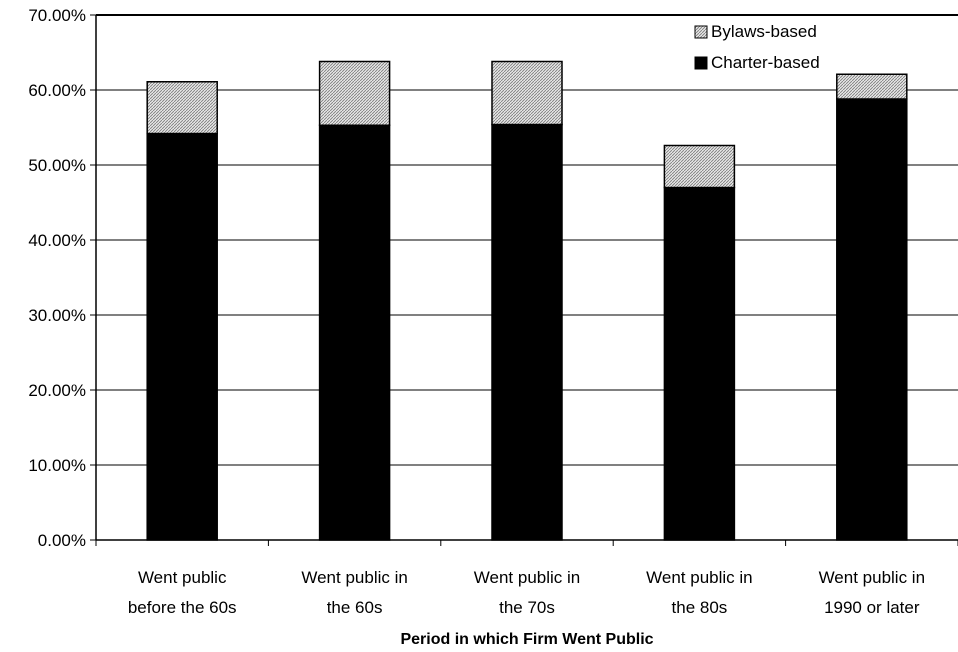 The image size is (958, 652). I want to click on x-category-label: the 80s, so click(700, 607).